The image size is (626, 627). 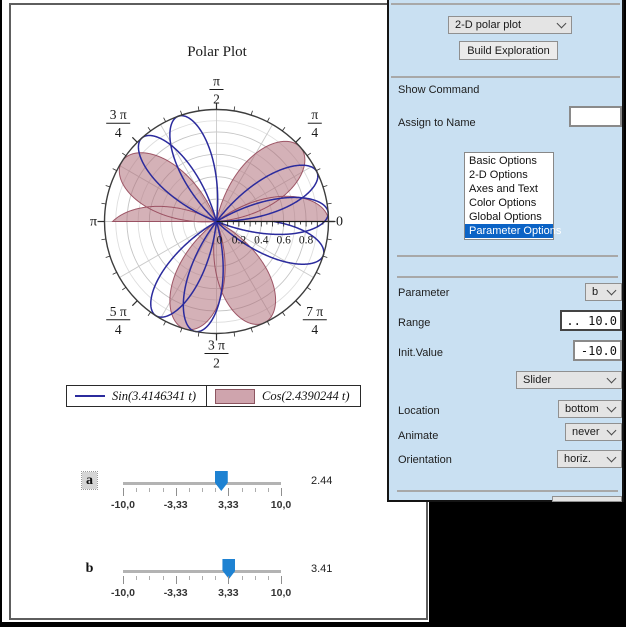 I want to click on location-dropdown: bottom, so click(x=590, y=409).